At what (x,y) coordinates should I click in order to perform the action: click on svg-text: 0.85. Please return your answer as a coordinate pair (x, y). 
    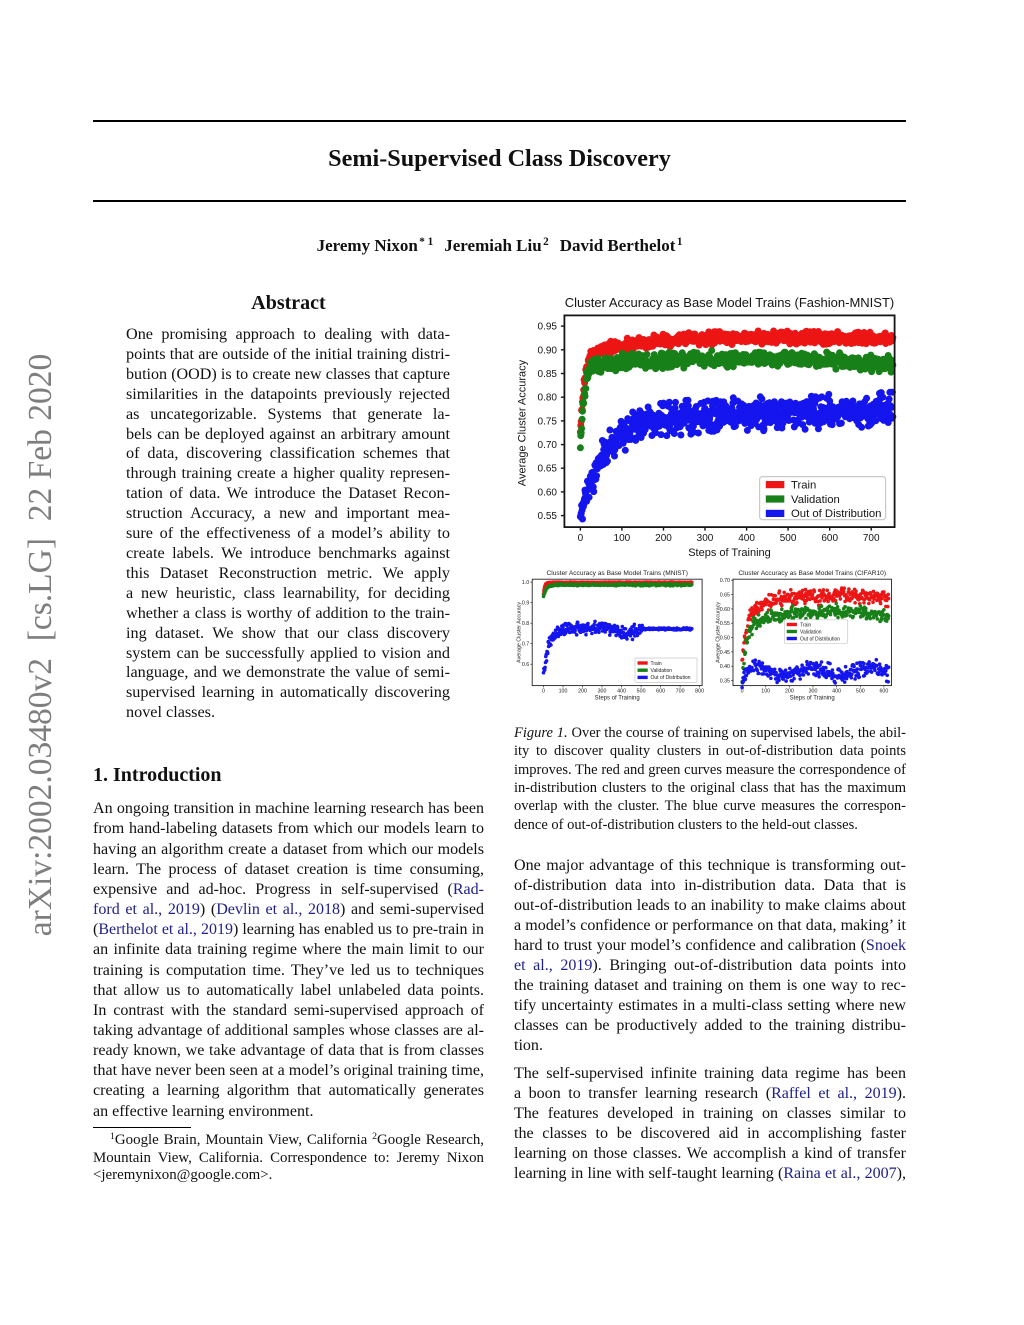
    Looking at the image, I should click on (548, 374).